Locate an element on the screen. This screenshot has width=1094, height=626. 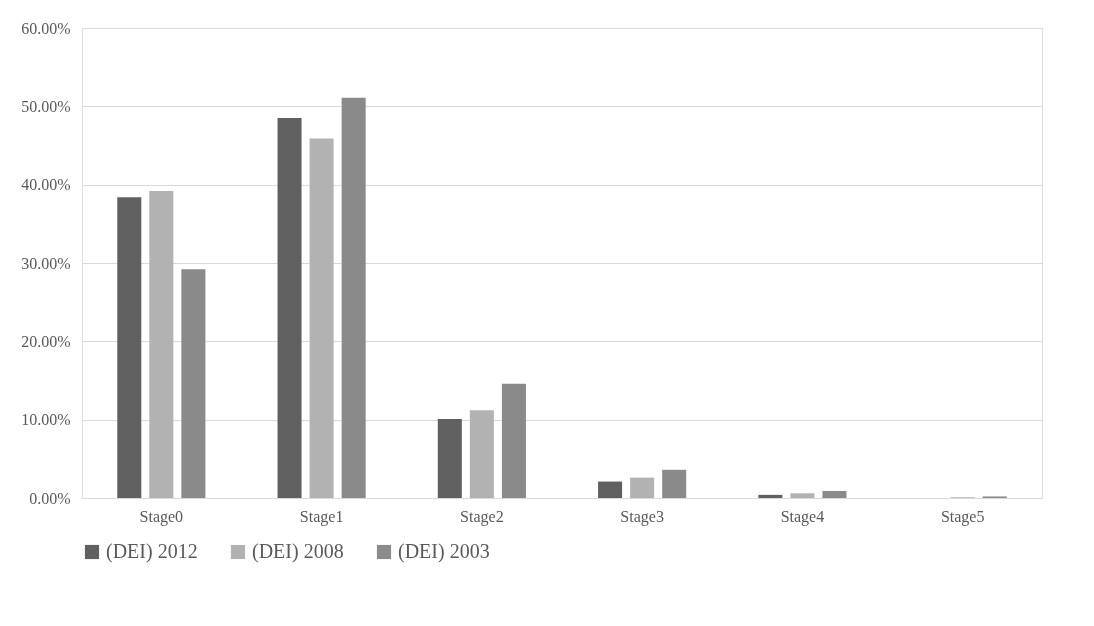
x-tick-label: Stage3 is located at coordinates (642, 516).